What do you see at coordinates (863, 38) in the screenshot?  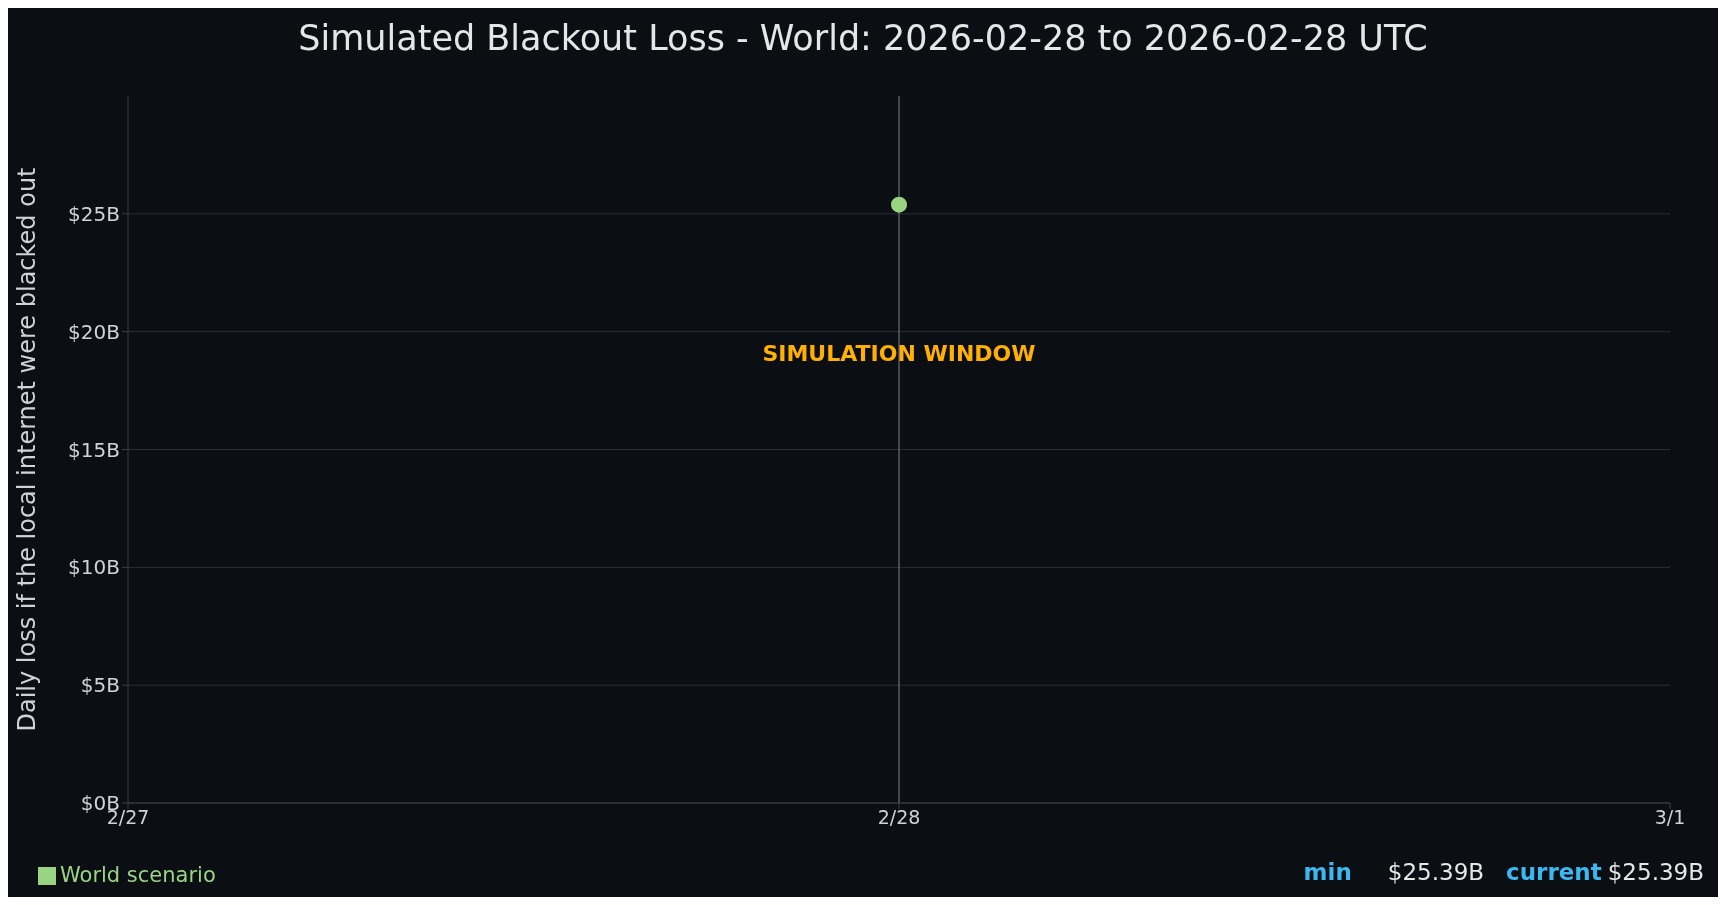 I see `chart-title: Simulated Blackout Loss - World: 2026-02-28 to 2026-02-28 UTC` at bounding box center [863, 38].